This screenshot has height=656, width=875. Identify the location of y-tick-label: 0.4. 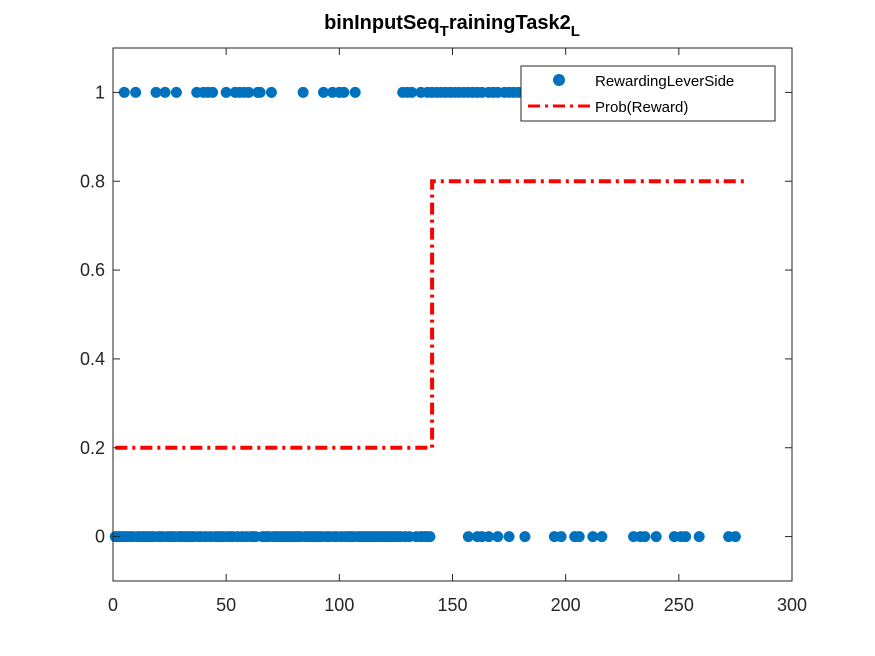
(92, 359).